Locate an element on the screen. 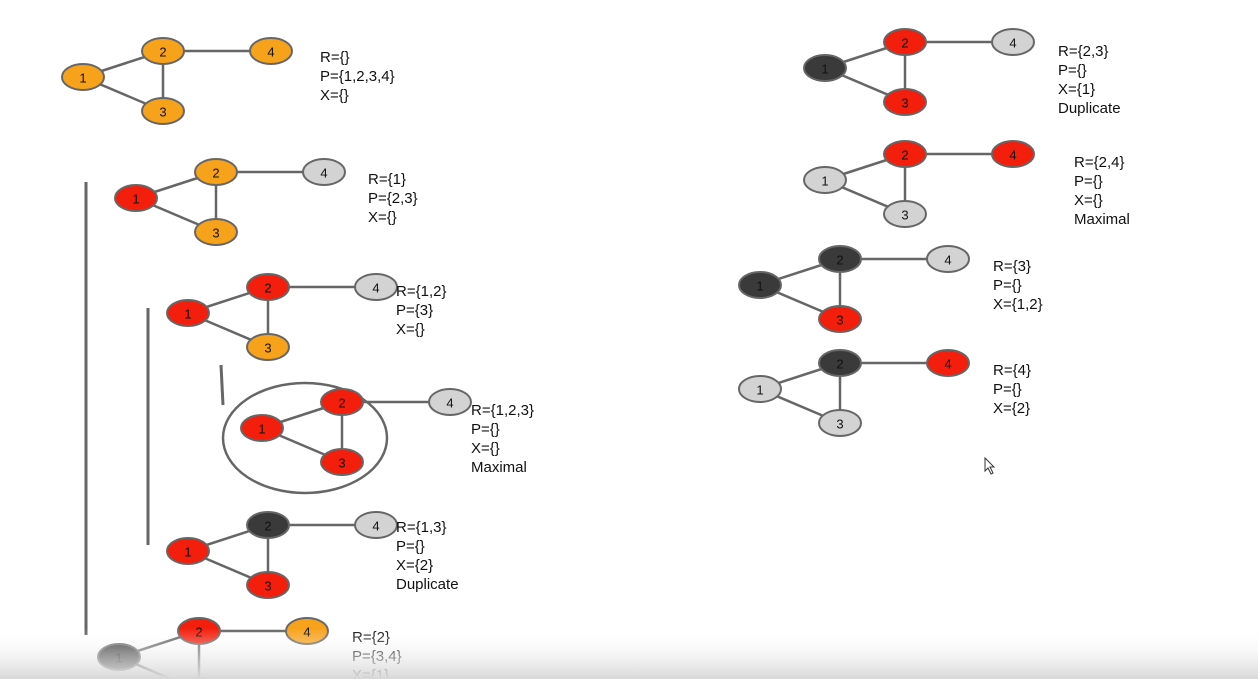 This screenshot has height=679, width=1258. state-line: P={2,3} is located at coordinates (393, 198).